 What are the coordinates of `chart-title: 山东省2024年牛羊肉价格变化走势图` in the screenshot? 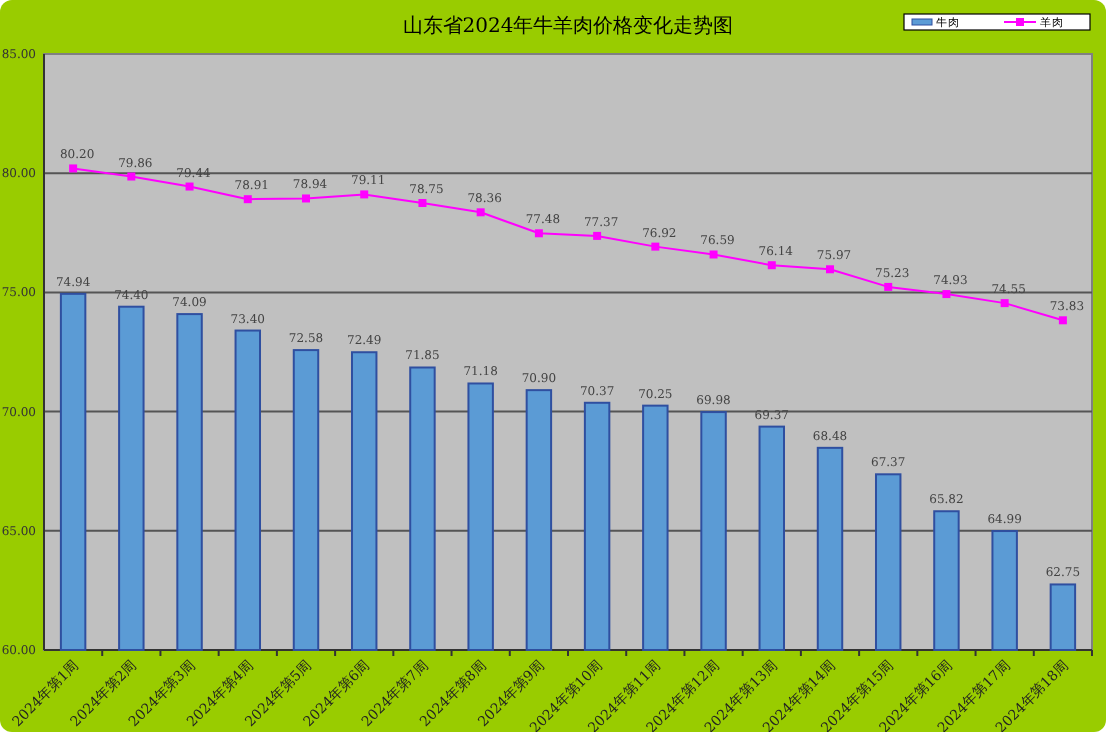 It's located at (568, 26).